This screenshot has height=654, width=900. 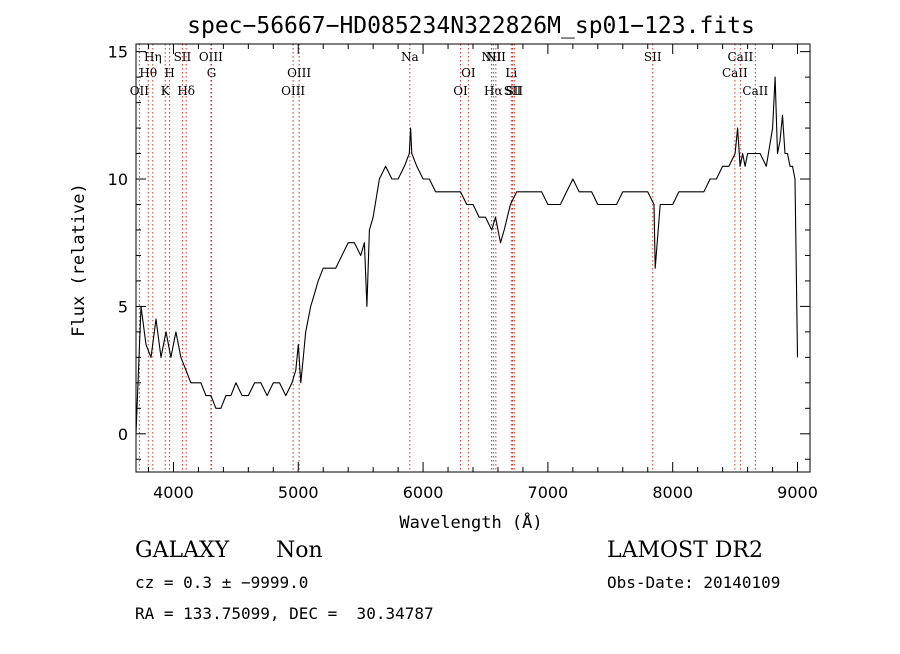 I want to click on line-label-9: OIII, so click(x=293, y=91).